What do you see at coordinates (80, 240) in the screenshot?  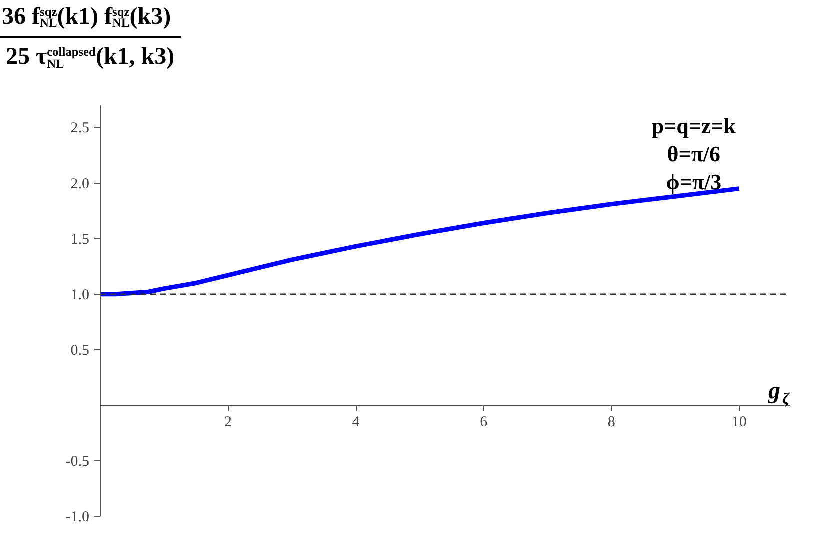 I see `y-tick-label: 1.5` at bounding box center [80, 240].